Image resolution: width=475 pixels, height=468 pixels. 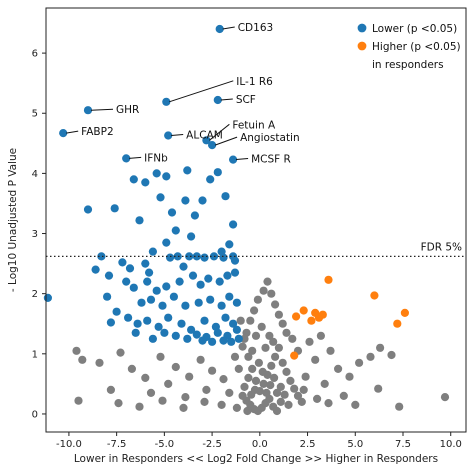 What do you see at coordinates (260, 444) in the screenshot?
I see `x-tick-label: 0.0` at bounding box center [260, 444].